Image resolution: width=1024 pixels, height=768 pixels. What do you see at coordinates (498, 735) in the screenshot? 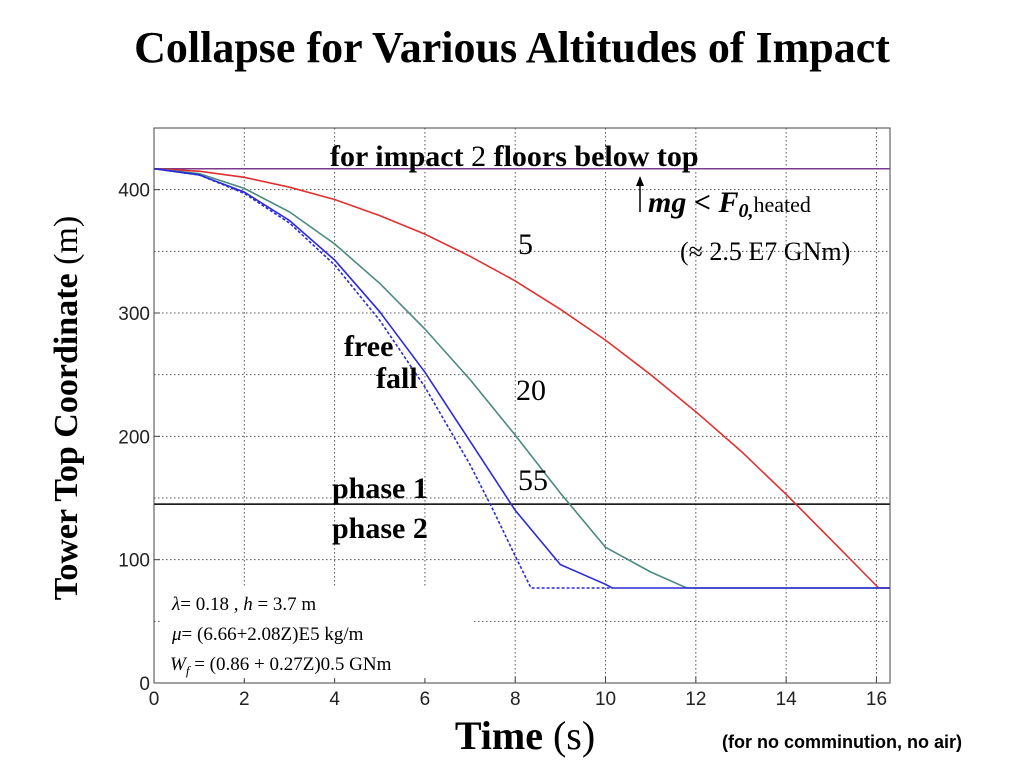
I see `x-axis-label-main: Time` at bounding box center [498, 735].